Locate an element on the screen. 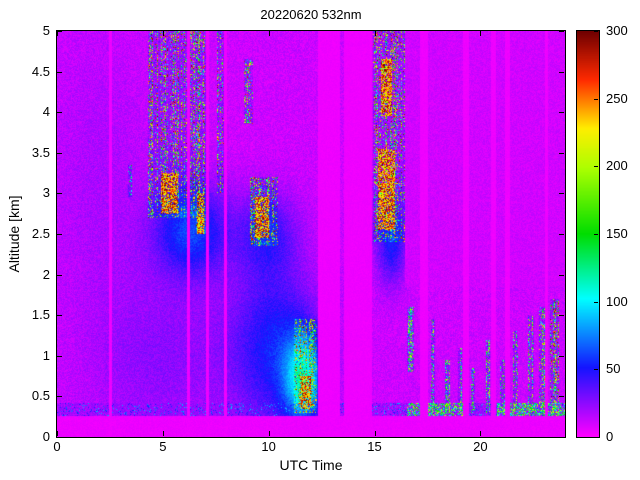 The width and height of the screenshot is (640, 480). colorbar-tick-label: 0 is located at coordinates (610, 436).